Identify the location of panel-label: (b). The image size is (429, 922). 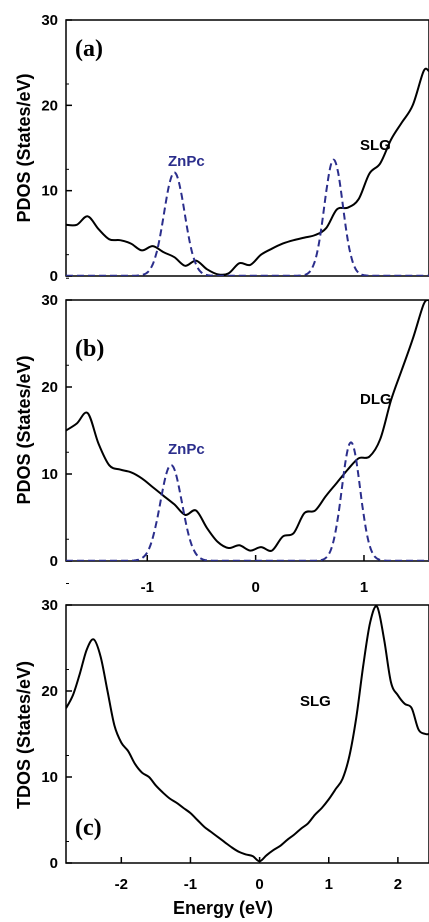
(89, 349).